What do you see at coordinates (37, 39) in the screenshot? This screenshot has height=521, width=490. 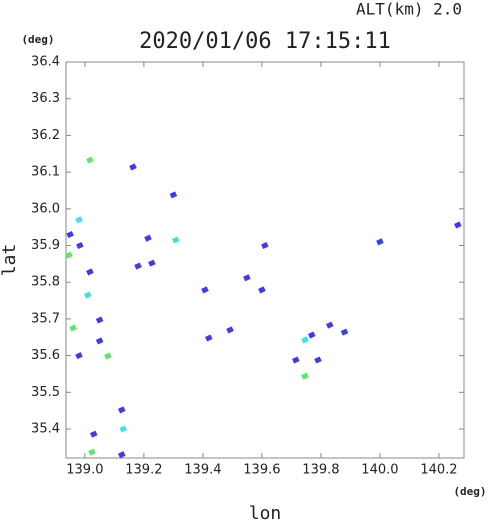 I see `y-unit: (deg)` at bounding box center [37, 39].